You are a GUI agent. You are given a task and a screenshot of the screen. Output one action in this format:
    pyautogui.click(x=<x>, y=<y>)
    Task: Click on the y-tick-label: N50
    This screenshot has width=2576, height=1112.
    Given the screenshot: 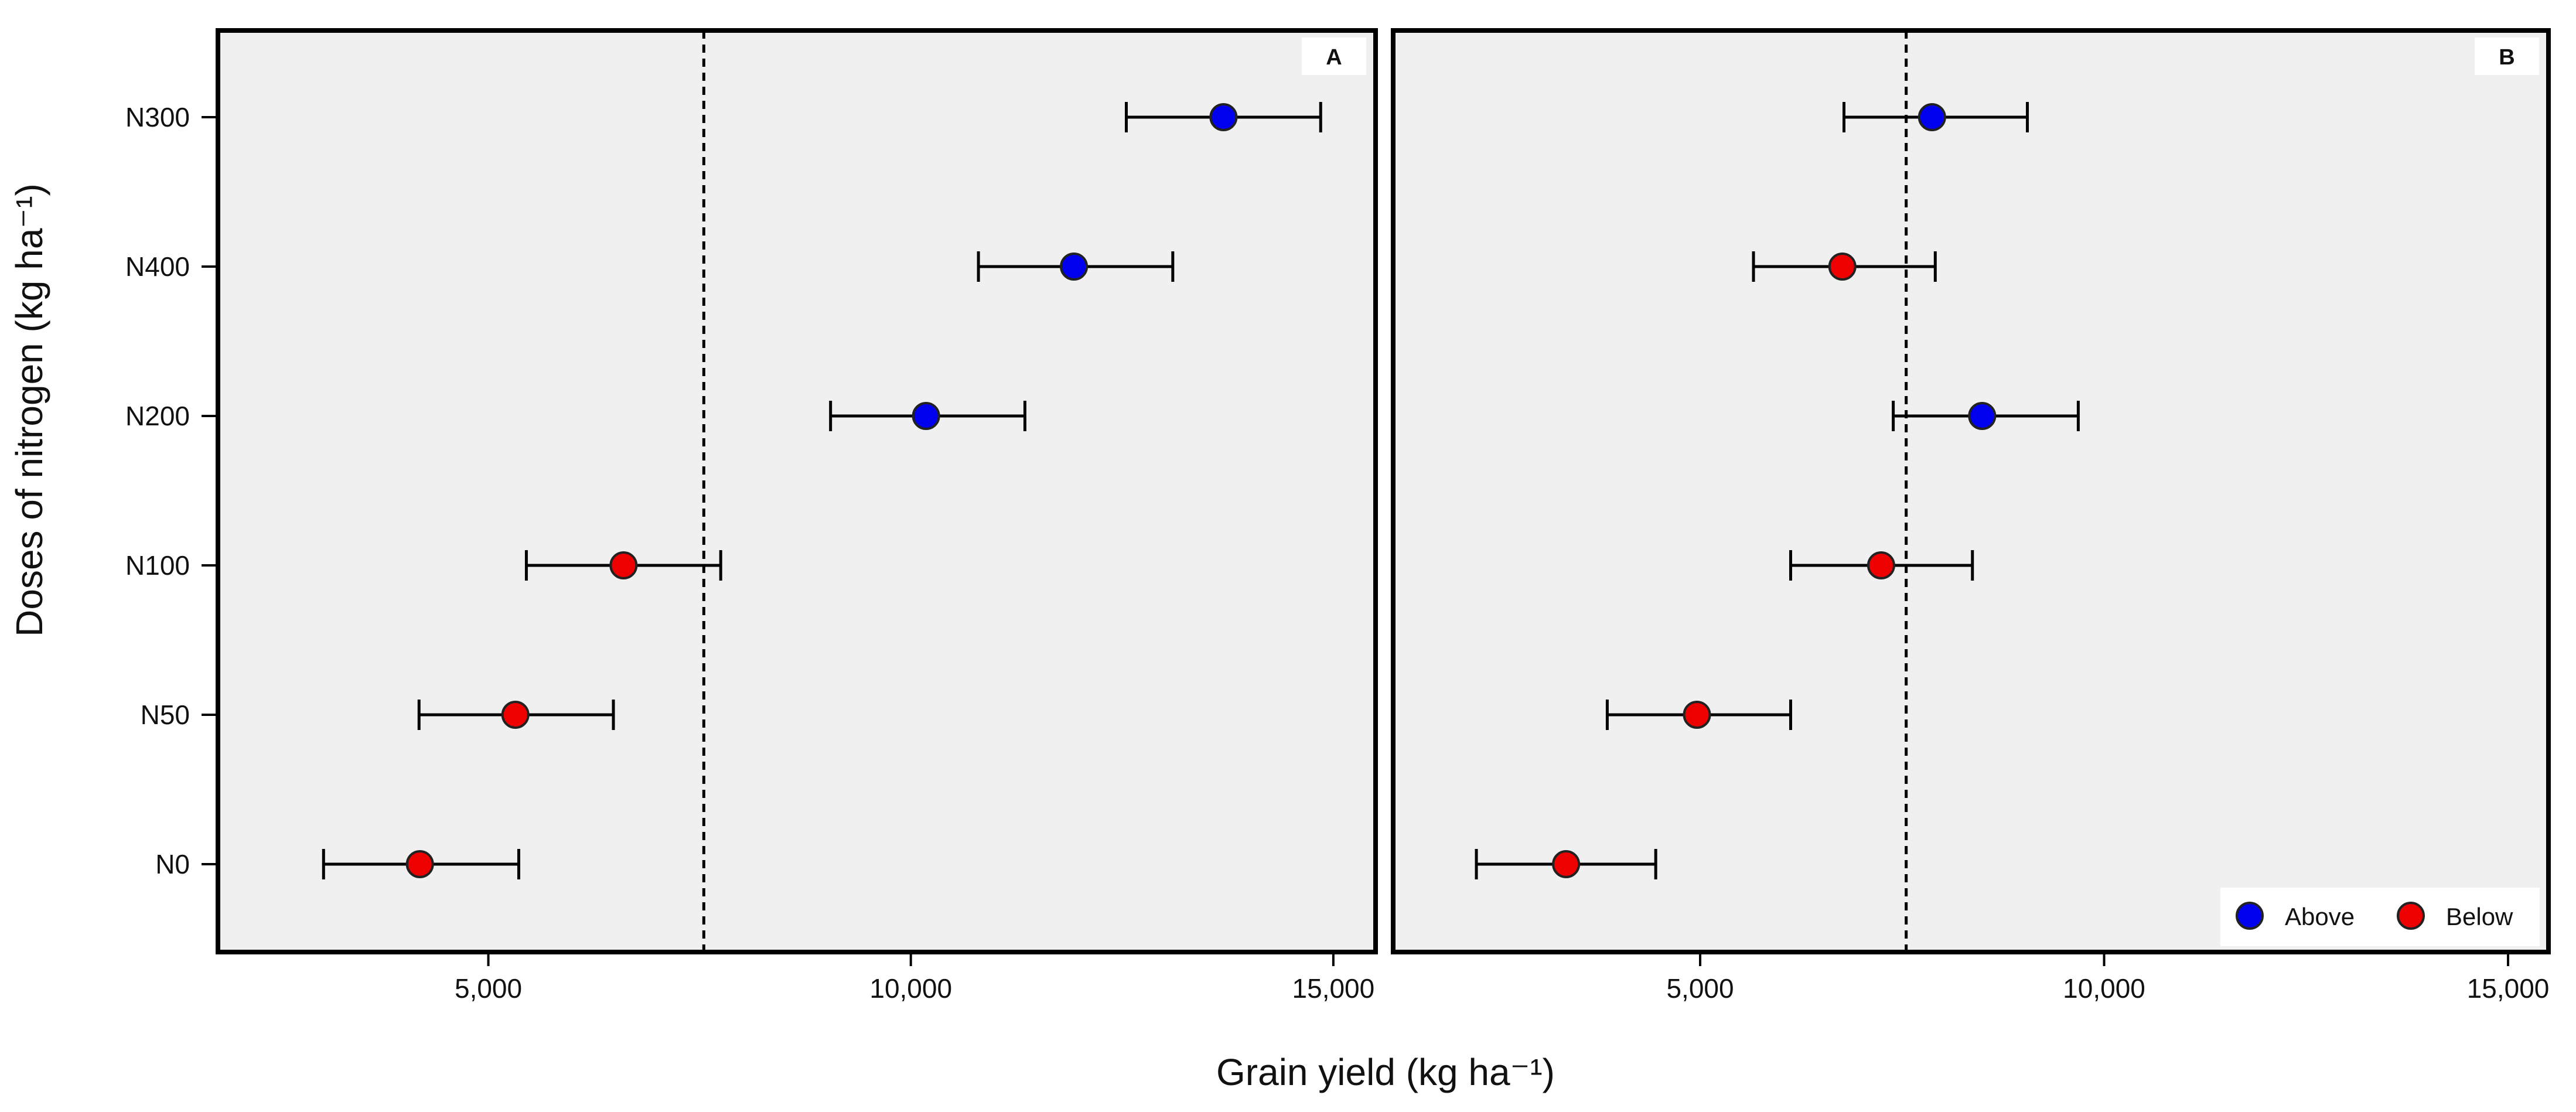 What is the action you would take?
    pyautogui.click(x=166, y=715)
    